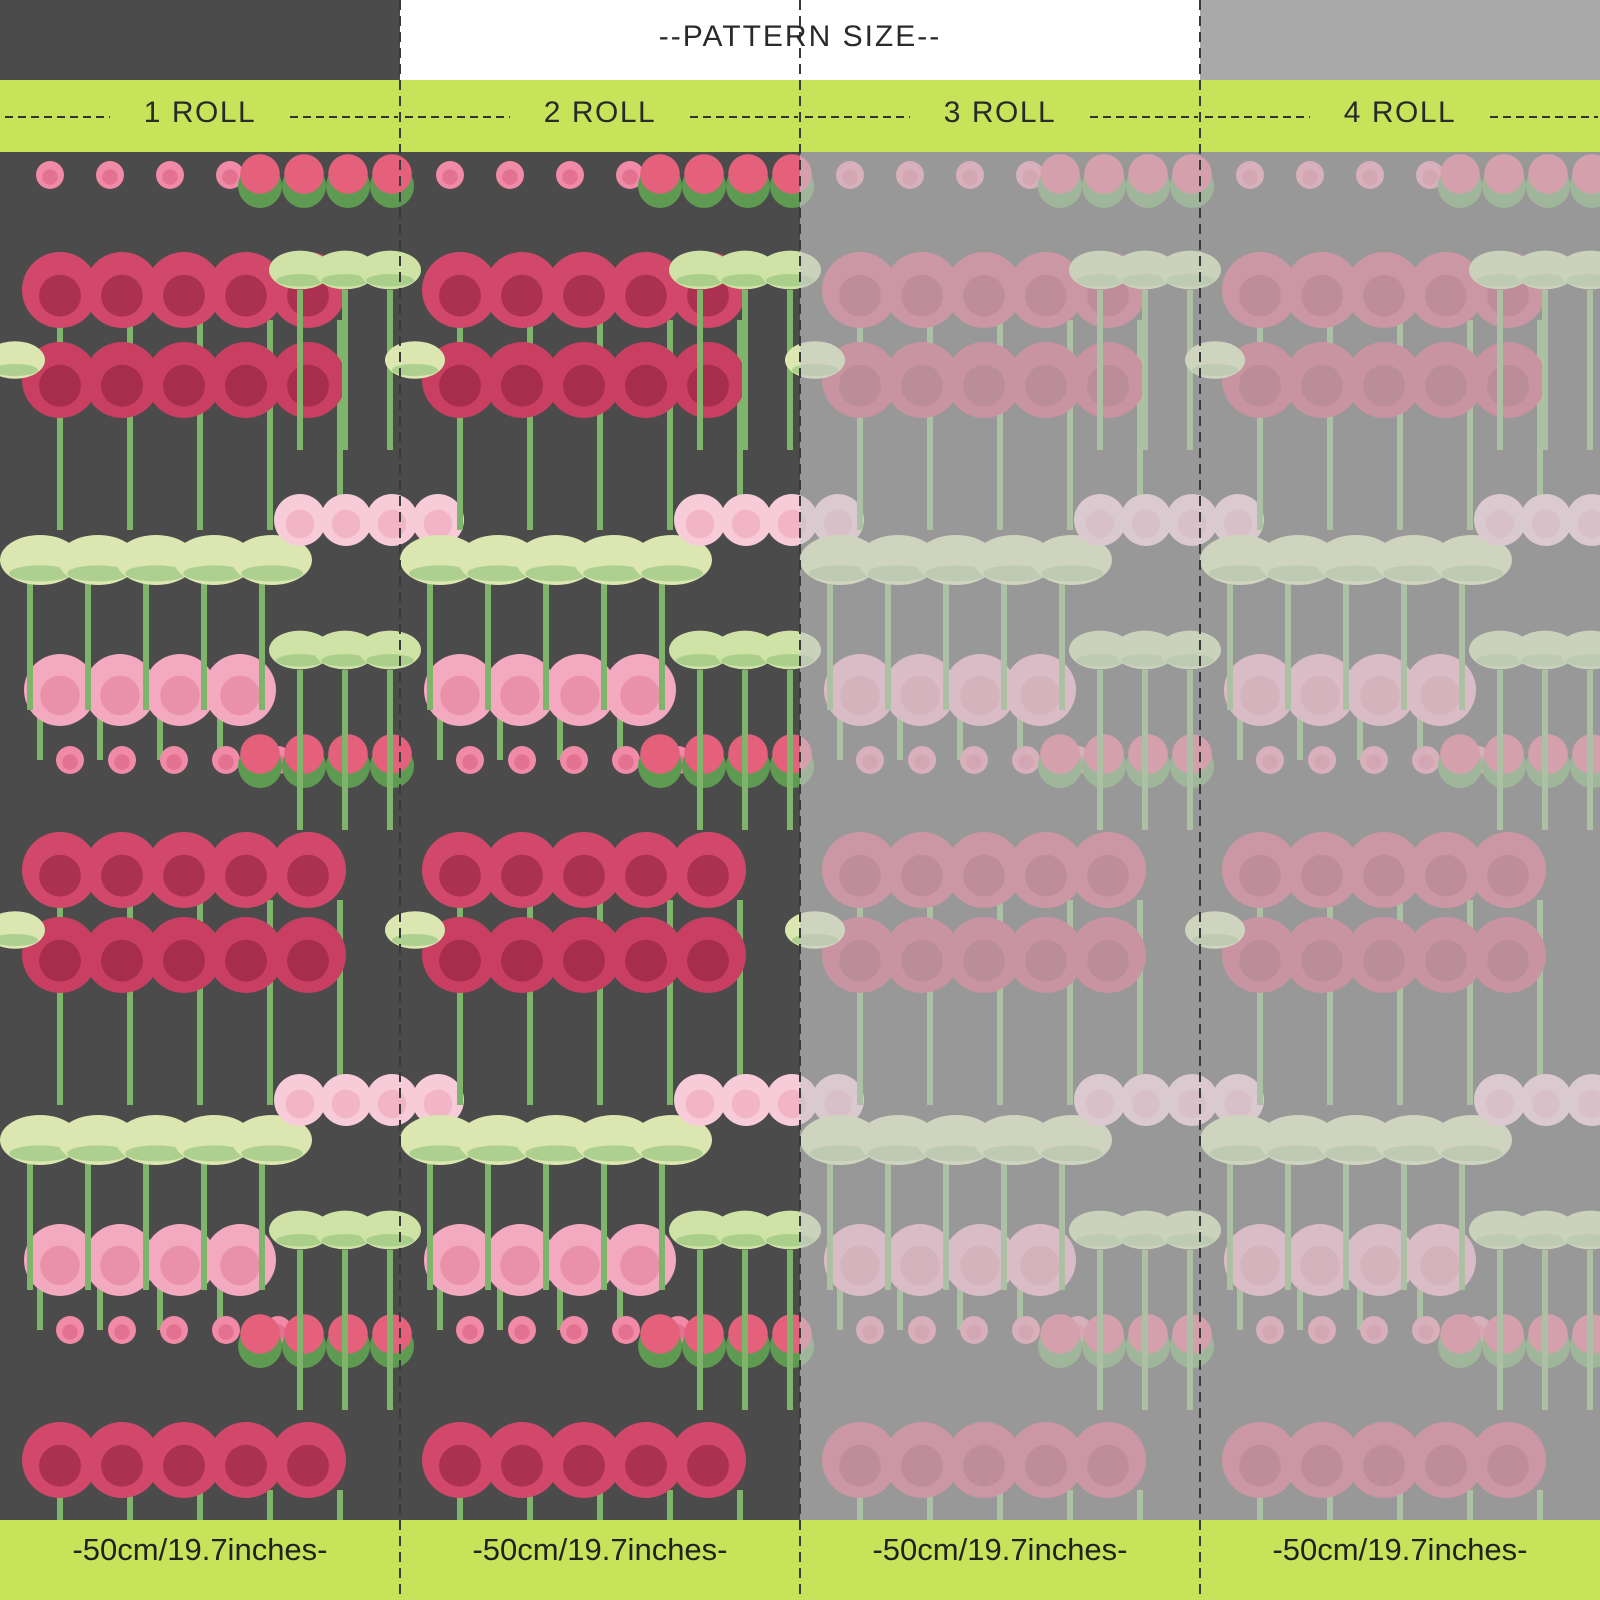 This screenshot has height=1600, width=1600. Describe the element at coordinates (1400, 112) in the screenshot. I see `roll-4-label: 4 ROLL` at that location.